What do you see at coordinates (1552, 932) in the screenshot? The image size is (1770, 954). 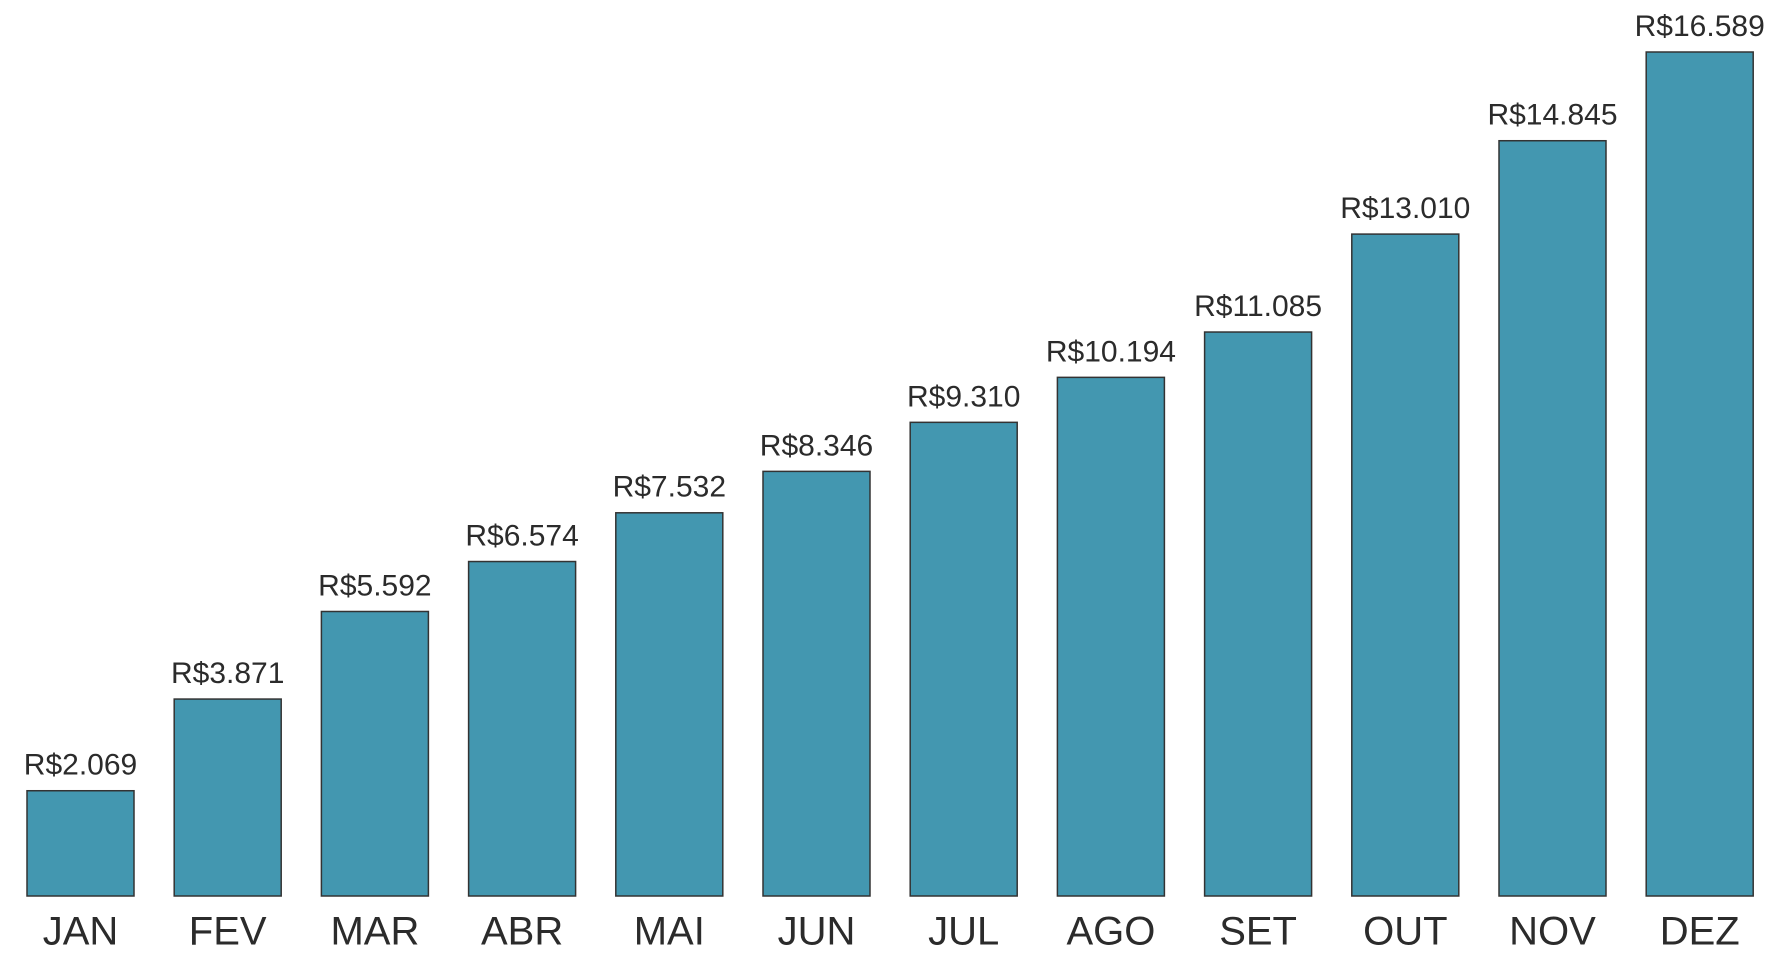 I see `category-label: NOV` at bounding box center [1552, 932].